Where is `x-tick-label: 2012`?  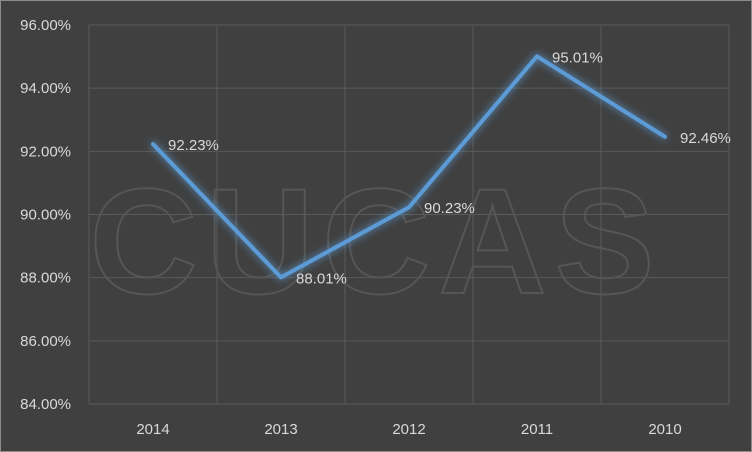 x-tick-label: 2012 is located at coordinates (408, 429).